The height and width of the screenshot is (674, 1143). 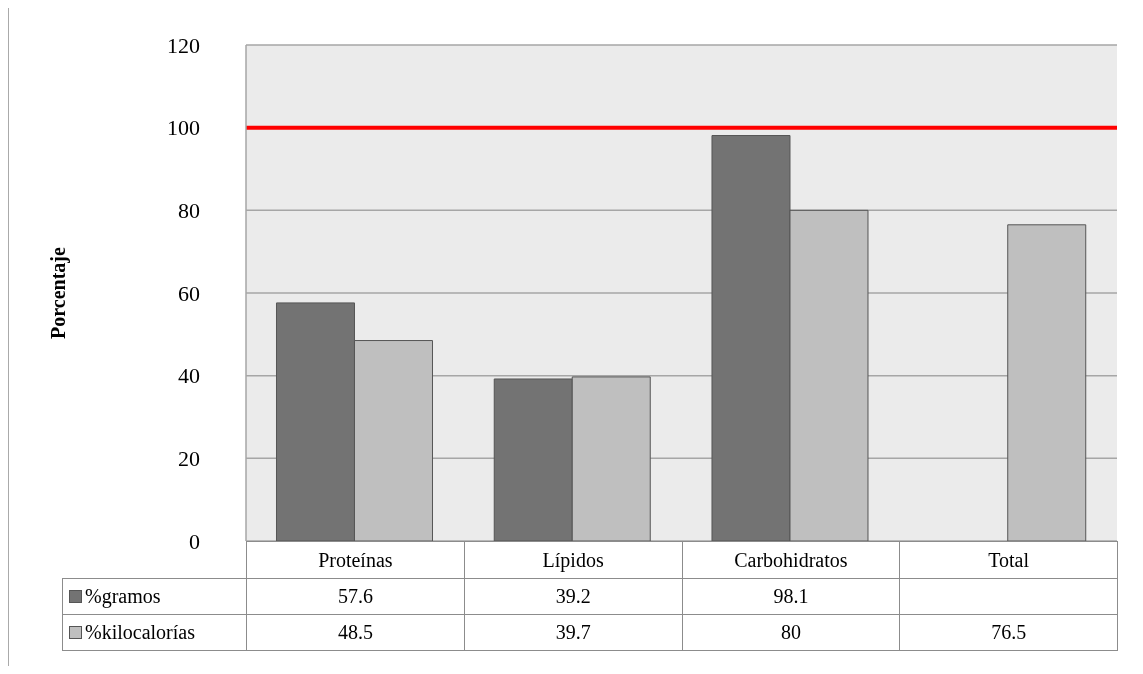 I want to click on data-label: 39.7, so click(x=573, y=632).